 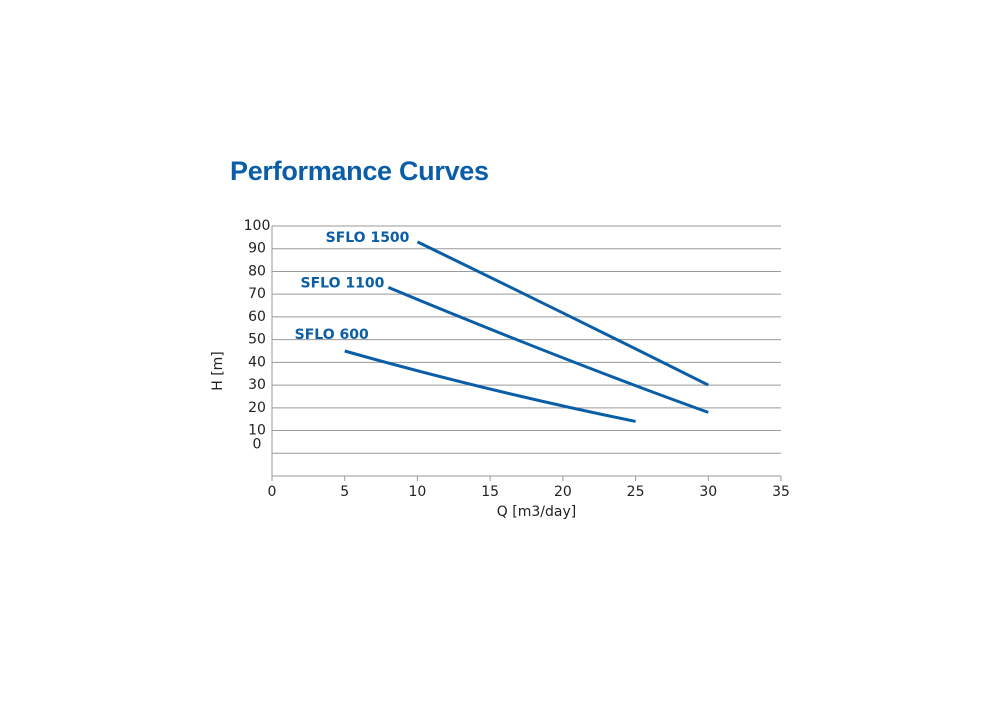 I want to click on y-tick-label: 100, so click(x=257, y=226).